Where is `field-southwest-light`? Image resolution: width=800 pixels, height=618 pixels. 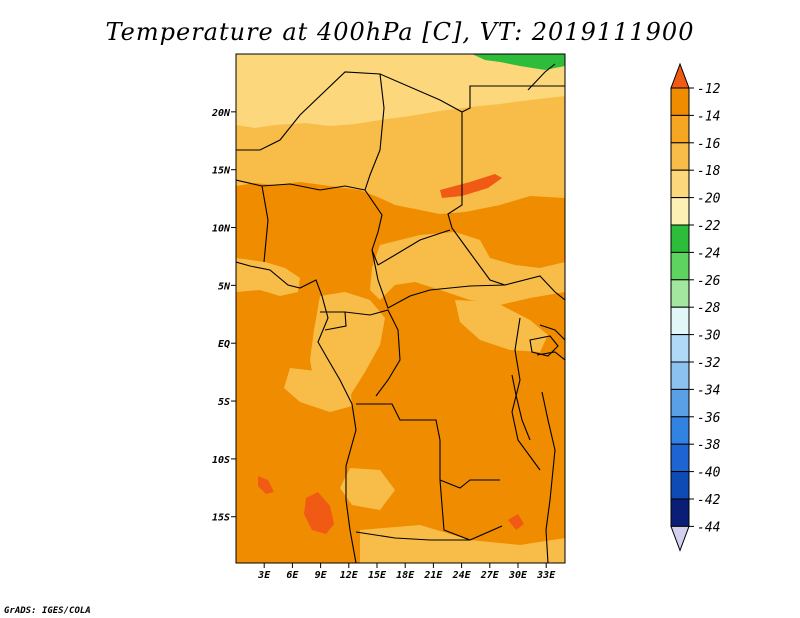 field-southwest-light is located at coordinates (318, 390).